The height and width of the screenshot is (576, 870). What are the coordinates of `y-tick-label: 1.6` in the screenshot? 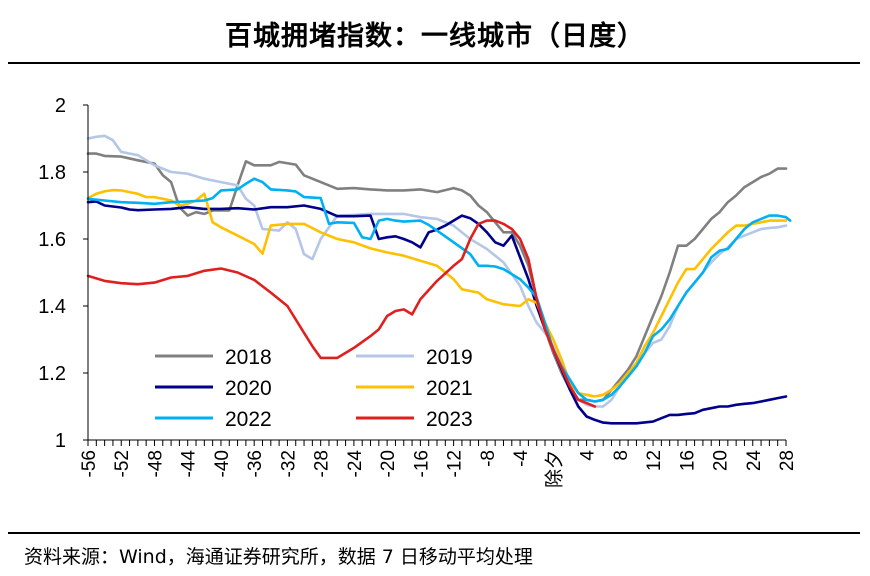 It's located at (52, 240).